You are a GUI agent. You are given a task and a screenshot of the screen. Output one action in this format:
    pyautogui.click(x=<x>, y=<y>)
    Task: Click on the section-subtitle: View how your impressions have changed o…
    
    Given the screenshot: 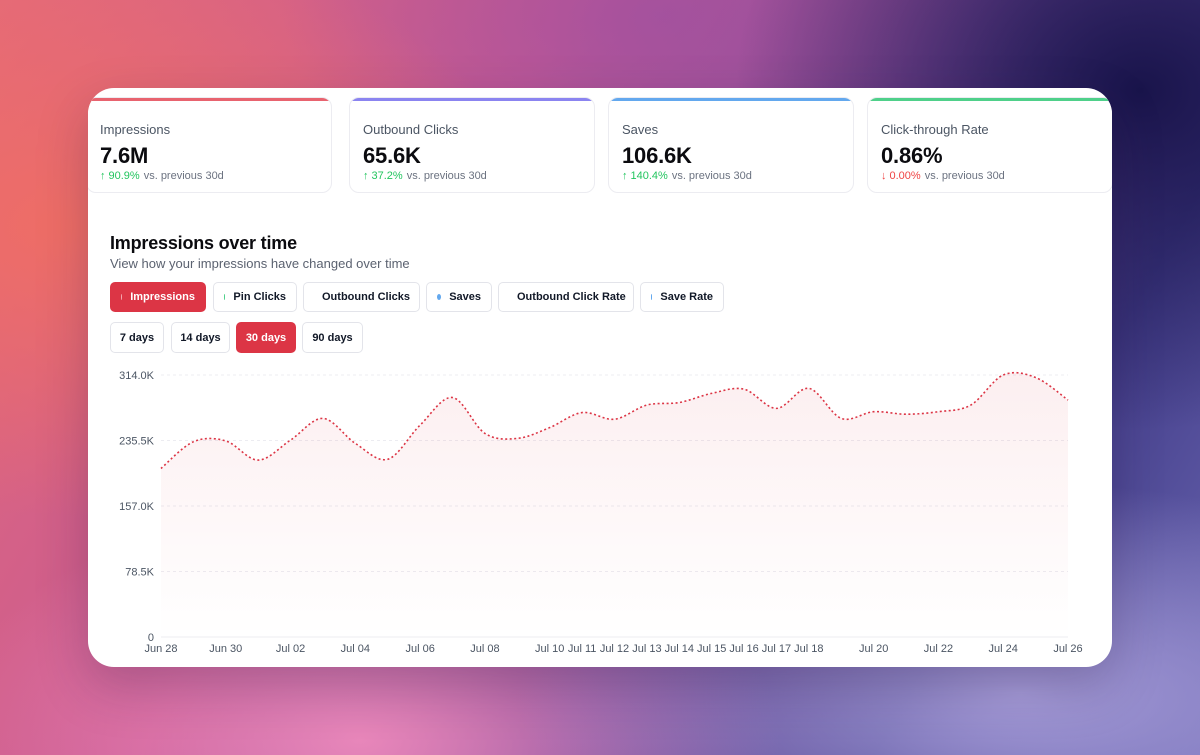 What is the action you would take?
    pyautogui.click(x=260, y=263)
    